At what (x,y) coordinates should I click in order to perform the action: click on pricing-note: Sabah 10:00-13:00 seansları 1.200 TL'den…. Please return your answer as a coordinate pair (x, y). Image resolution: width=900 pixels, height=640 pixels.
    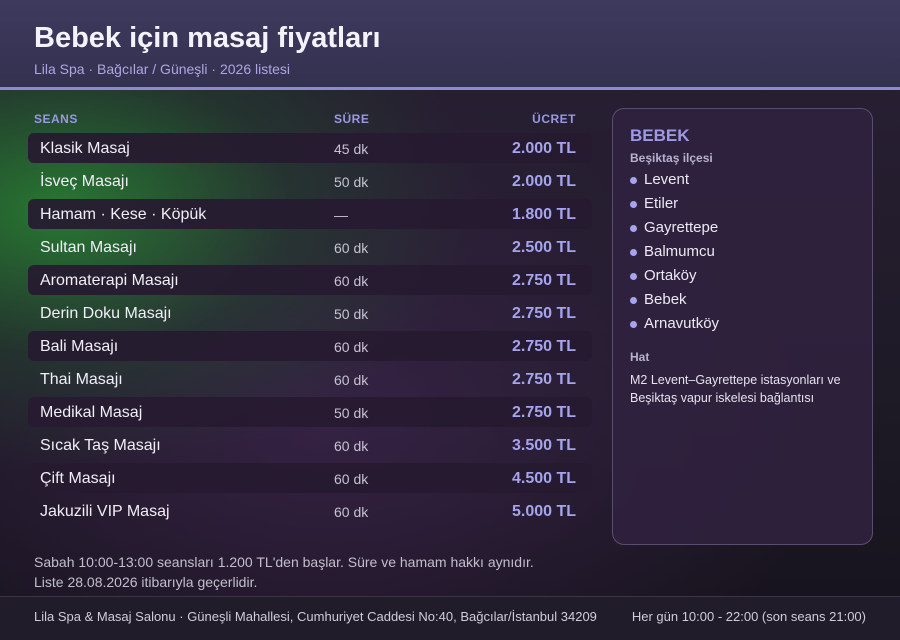
    Looking at the image, I should click on (284, 572).